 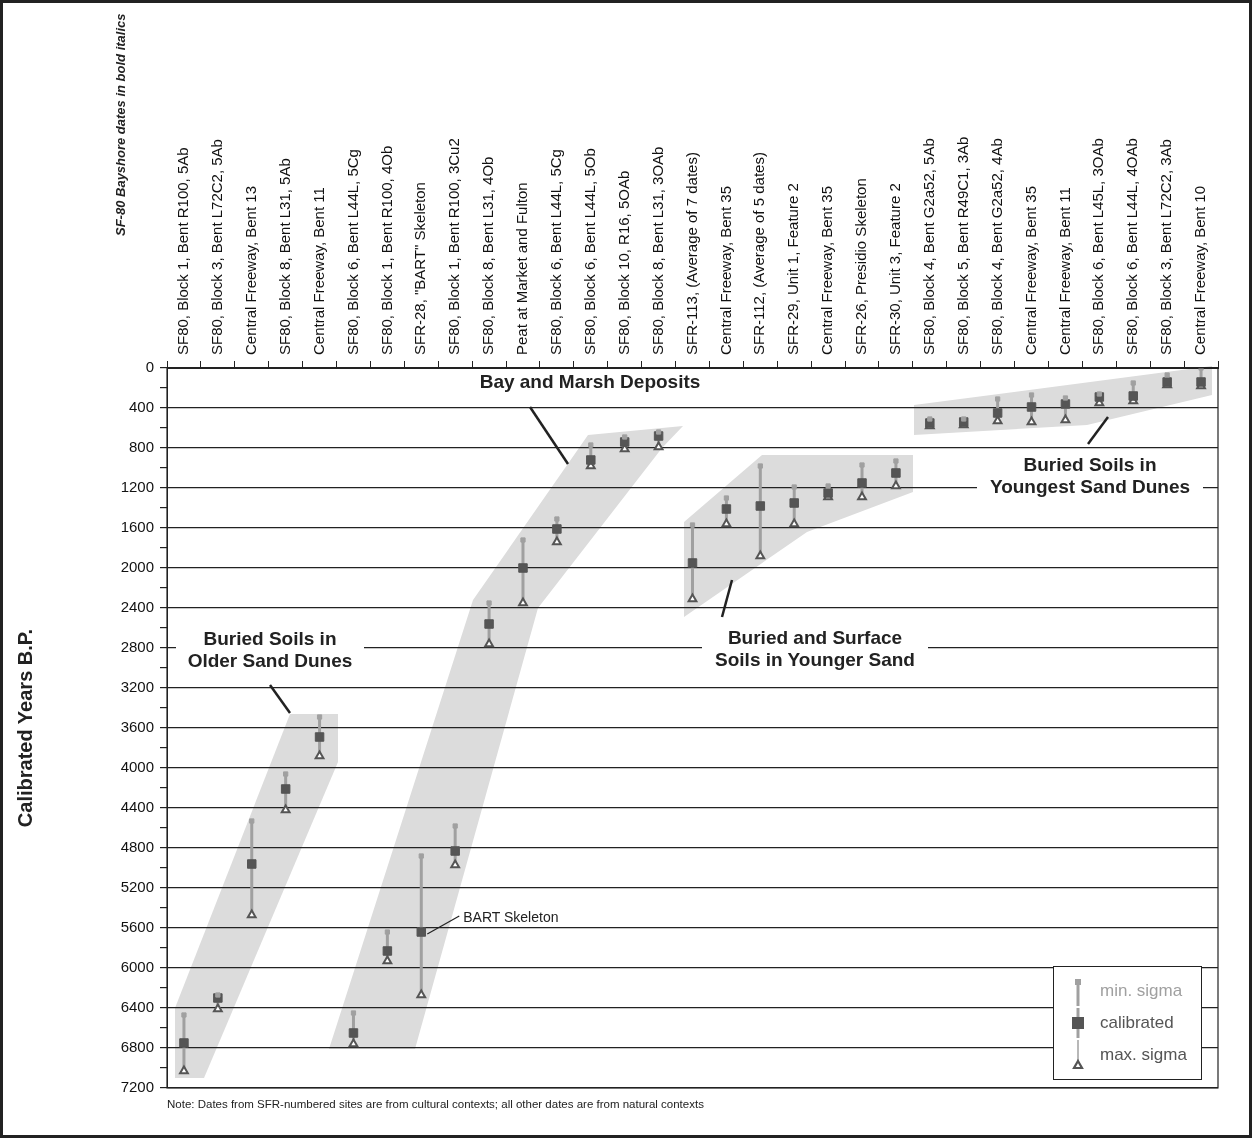 I want to click on legend-label: calibrated, so click(x=1137, y=1023).